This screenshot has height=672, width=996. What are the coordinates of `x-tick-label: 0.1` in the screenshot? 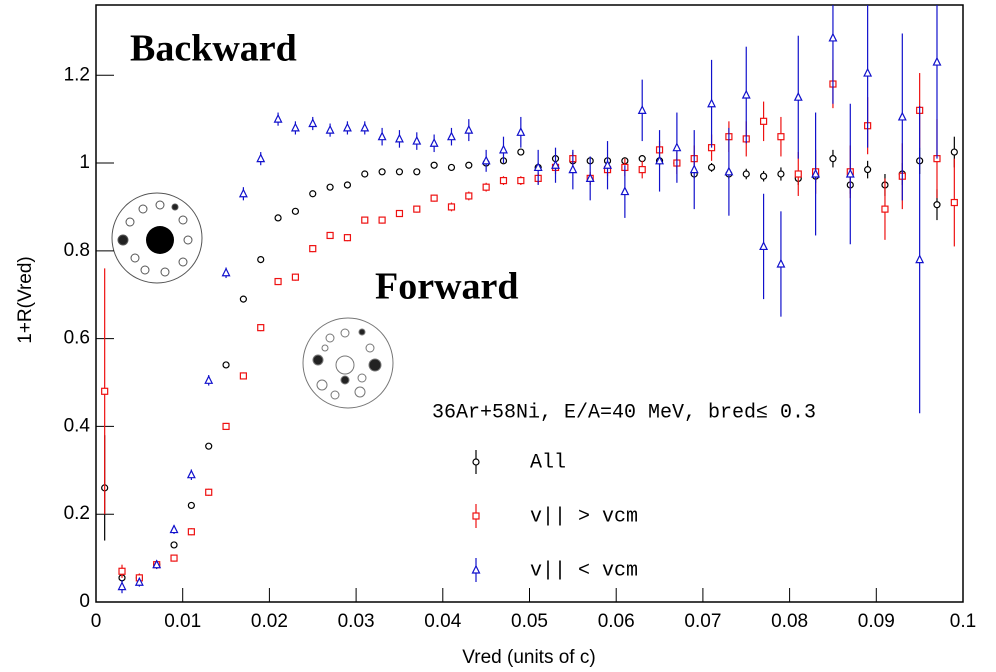 It's located at (963, 621).